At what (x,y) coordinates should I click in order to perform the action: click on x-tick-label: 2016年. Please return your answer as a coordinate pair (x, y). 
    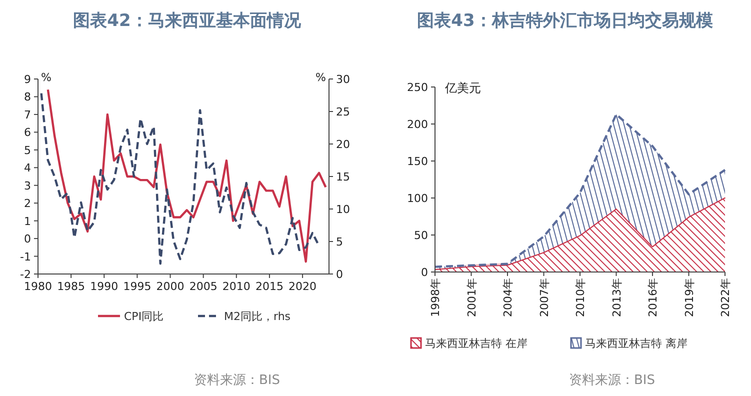
    Looking at the image, I should click on (653, 297).